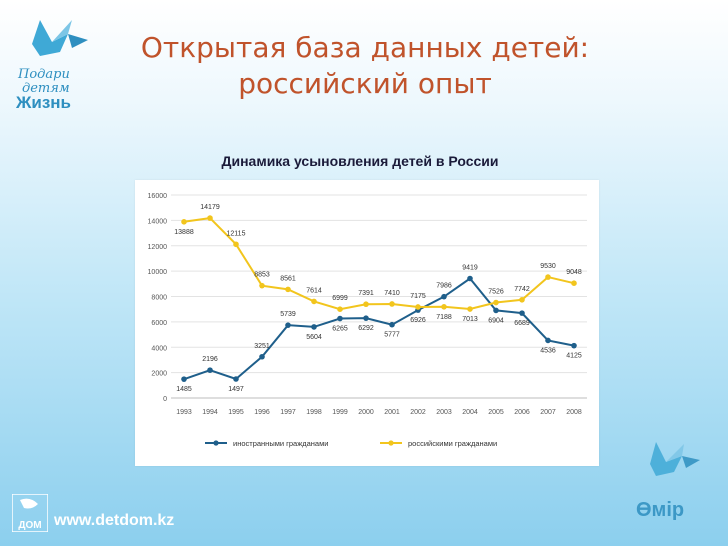 The width and height of the screenshot is (728, 546). I want to click on x-tick-label: 2006, so click(522, 412).